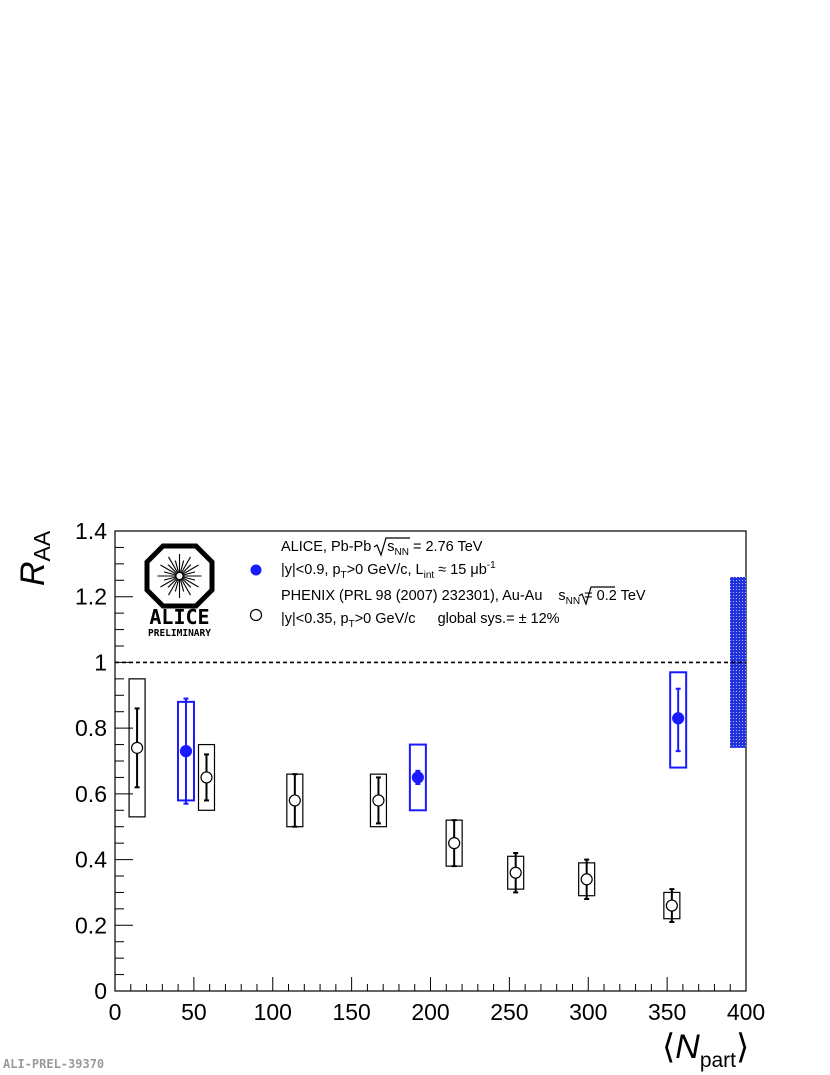 Image resolution: width=830 pixels, height=1075 pixels. What do you see at coordinates (91, 794) in the screenshot?
I see `y-tick-label: 0.6` at bounding box center [91, 794].